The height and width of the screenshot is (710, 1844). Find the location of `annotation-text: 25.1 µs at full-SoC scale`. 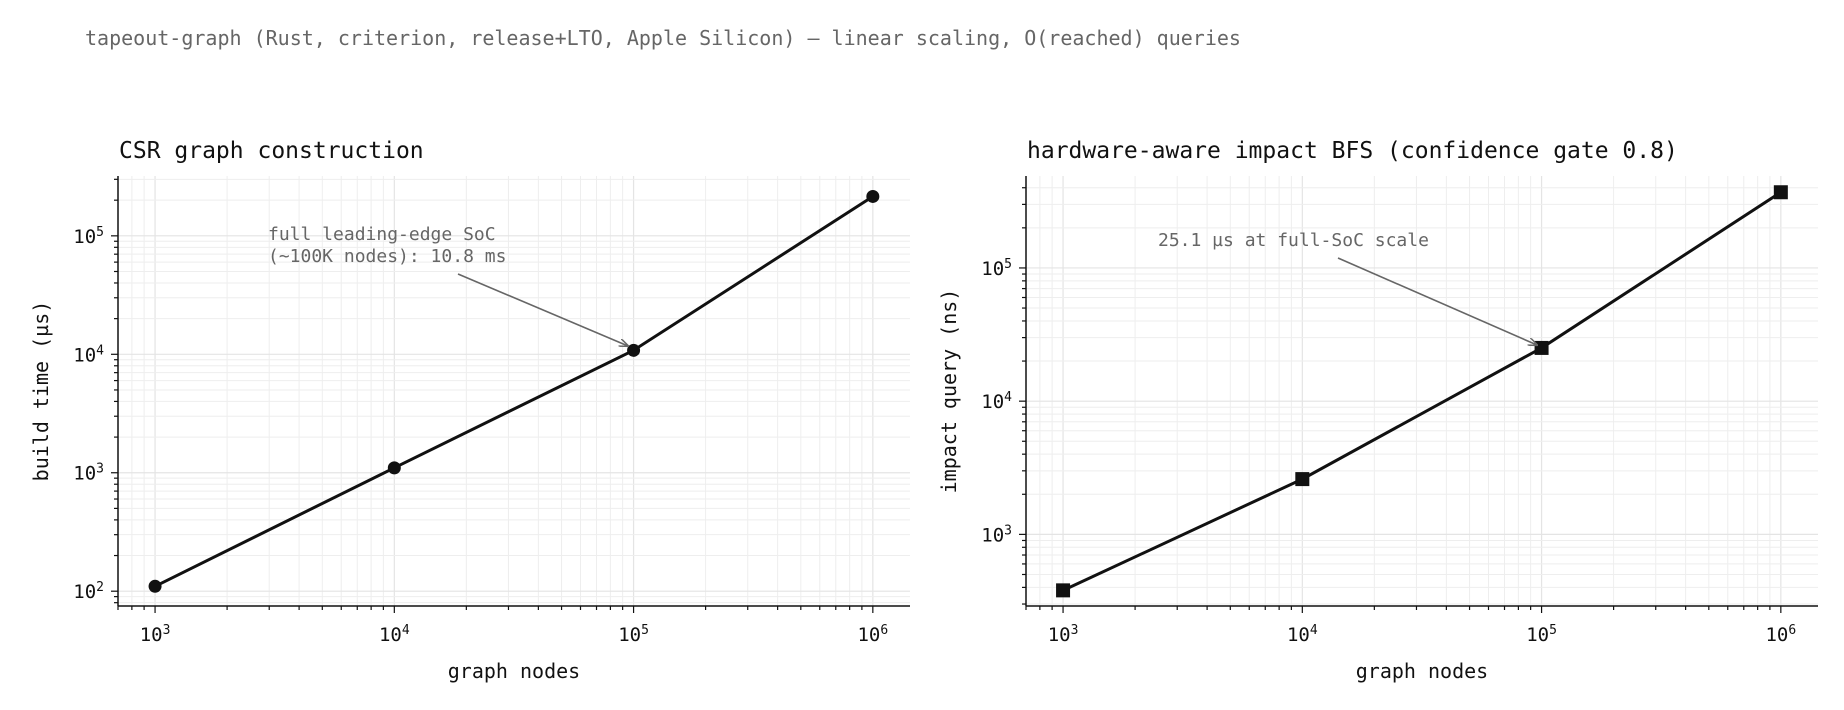

annotation-text: 25.1 µs at full-SoC scale is located at coordinates (1293, 240).